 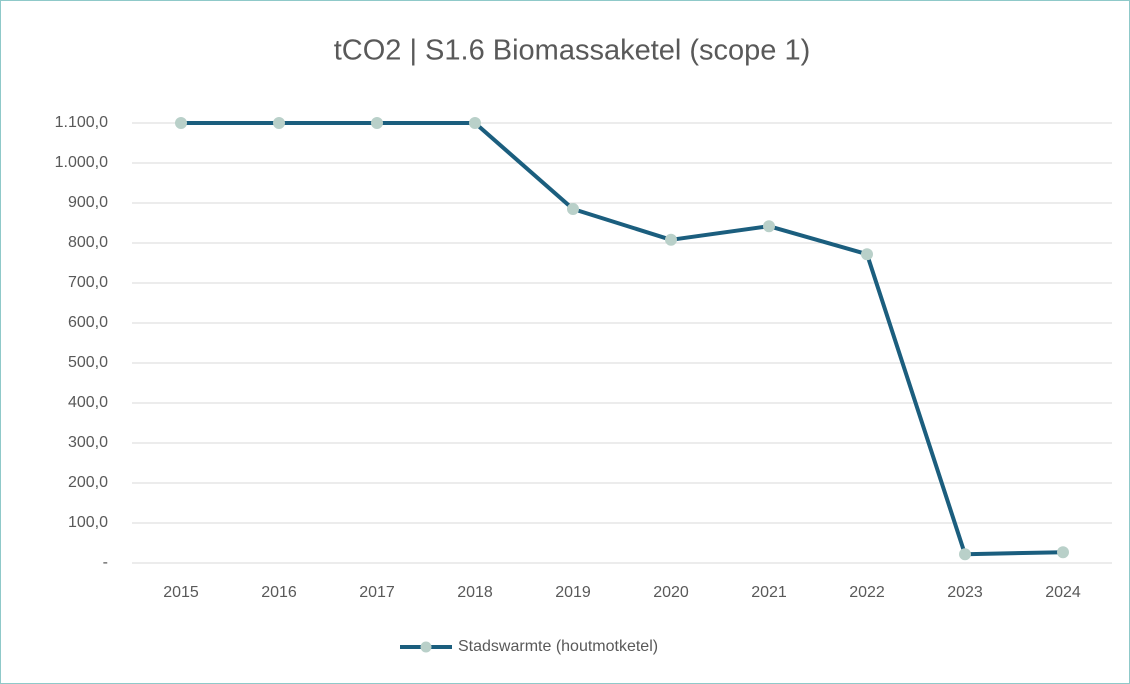 I want to click on y-tick-label: 900,0, so click(x=88, y=202).